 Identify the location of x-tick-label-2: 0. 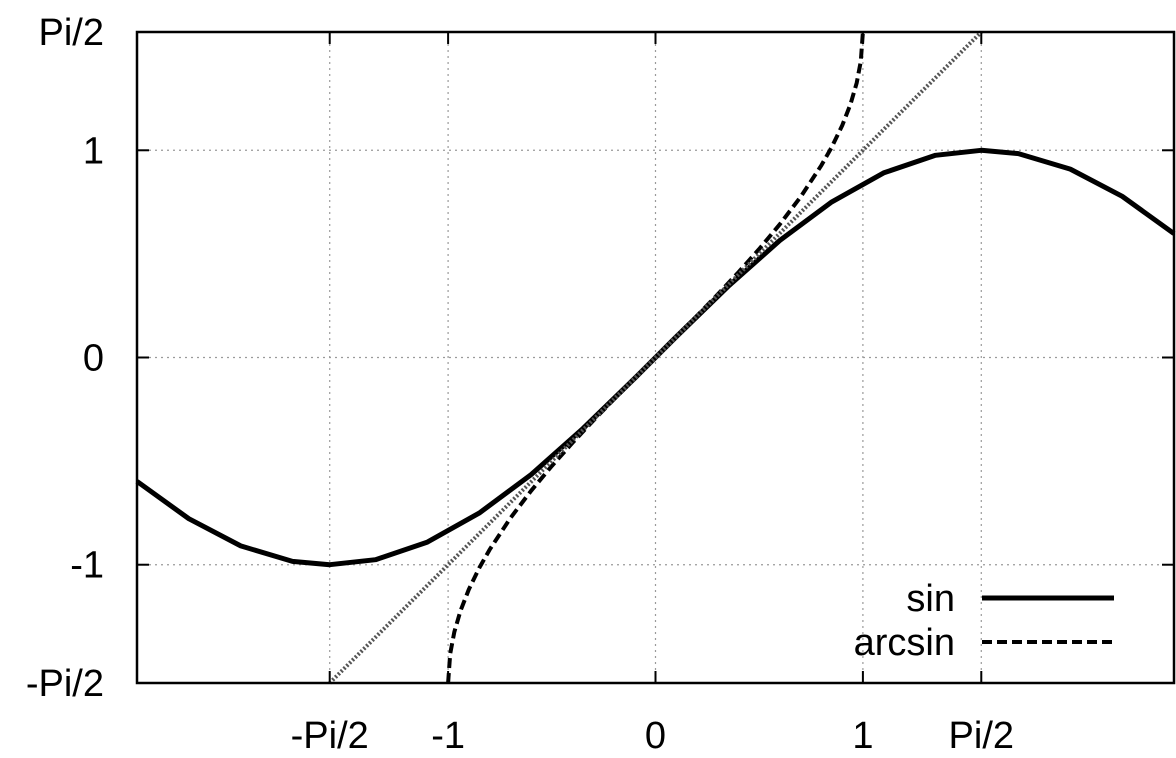
(655, 736).